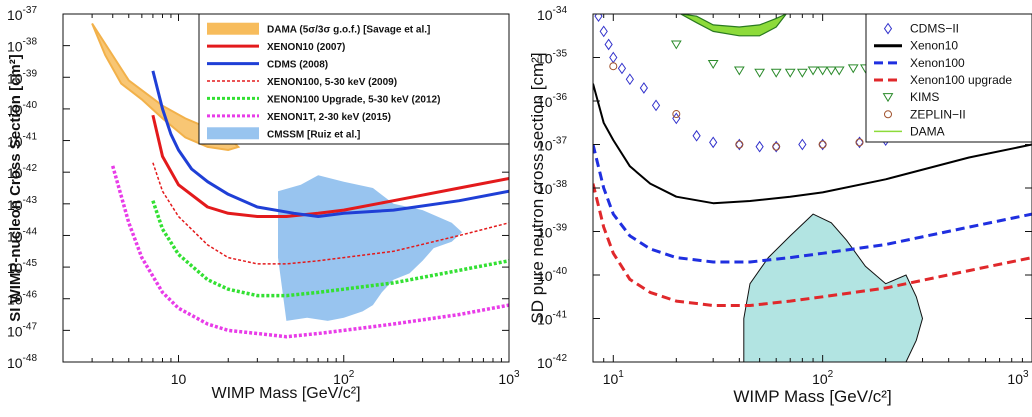  Describe the element at coordinates (348, 30) in the screenshot. I see `legend-entry-0-label: DAMA (5σ/3σ g.o.f.) [Savage et al.]` at that location.